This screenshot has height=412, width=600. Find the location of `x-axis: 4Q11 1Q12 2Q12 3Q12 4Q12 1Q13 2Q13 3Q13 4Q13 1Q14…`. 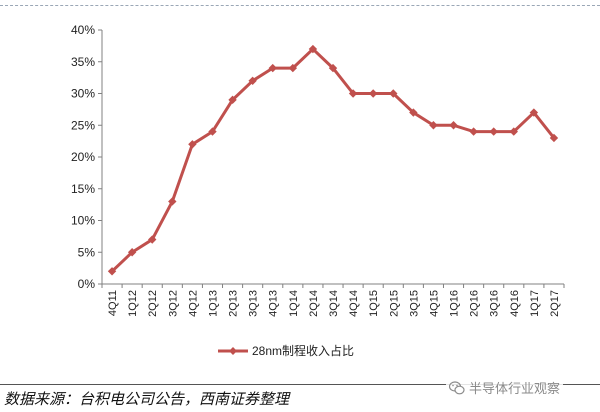

x-axis: 4Q11 1Q12 2Q12 3Q12 4Q12 1Q13 2Q13 3Q13 4Q13 1Q14… is located at coordinates (333, 300).